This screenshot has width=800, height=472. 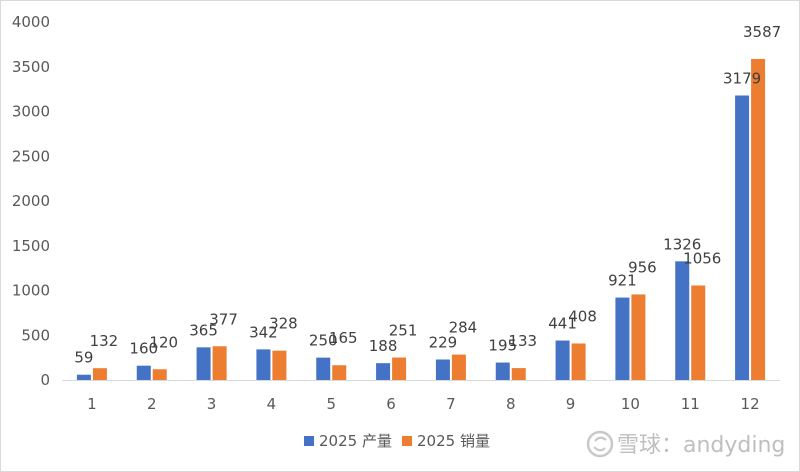 What do you see at coordinates (562, 324) in the screenshot?
I see `data-label-series-1: 441` at bounding box center [562, 324].